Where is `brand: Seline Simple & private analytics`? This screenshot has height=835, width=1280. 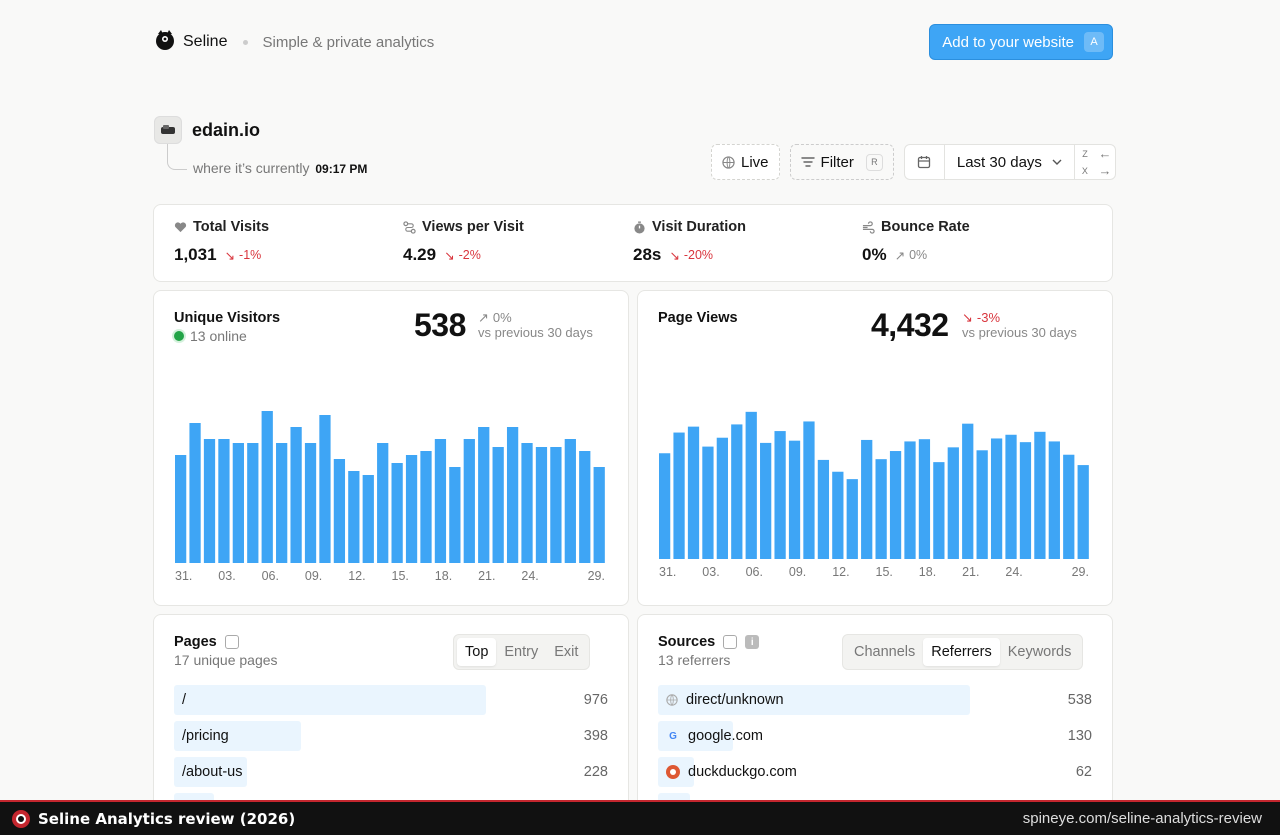 brand: Seline Simple & private analytics is located at coordinates (293, 42).